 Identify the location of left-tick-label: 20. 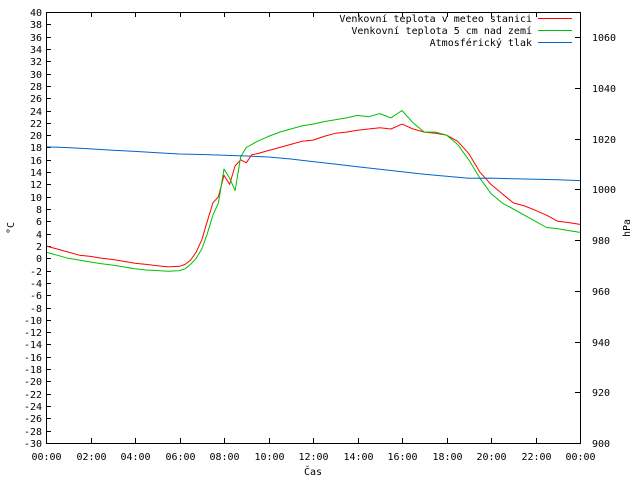
(36, 136).